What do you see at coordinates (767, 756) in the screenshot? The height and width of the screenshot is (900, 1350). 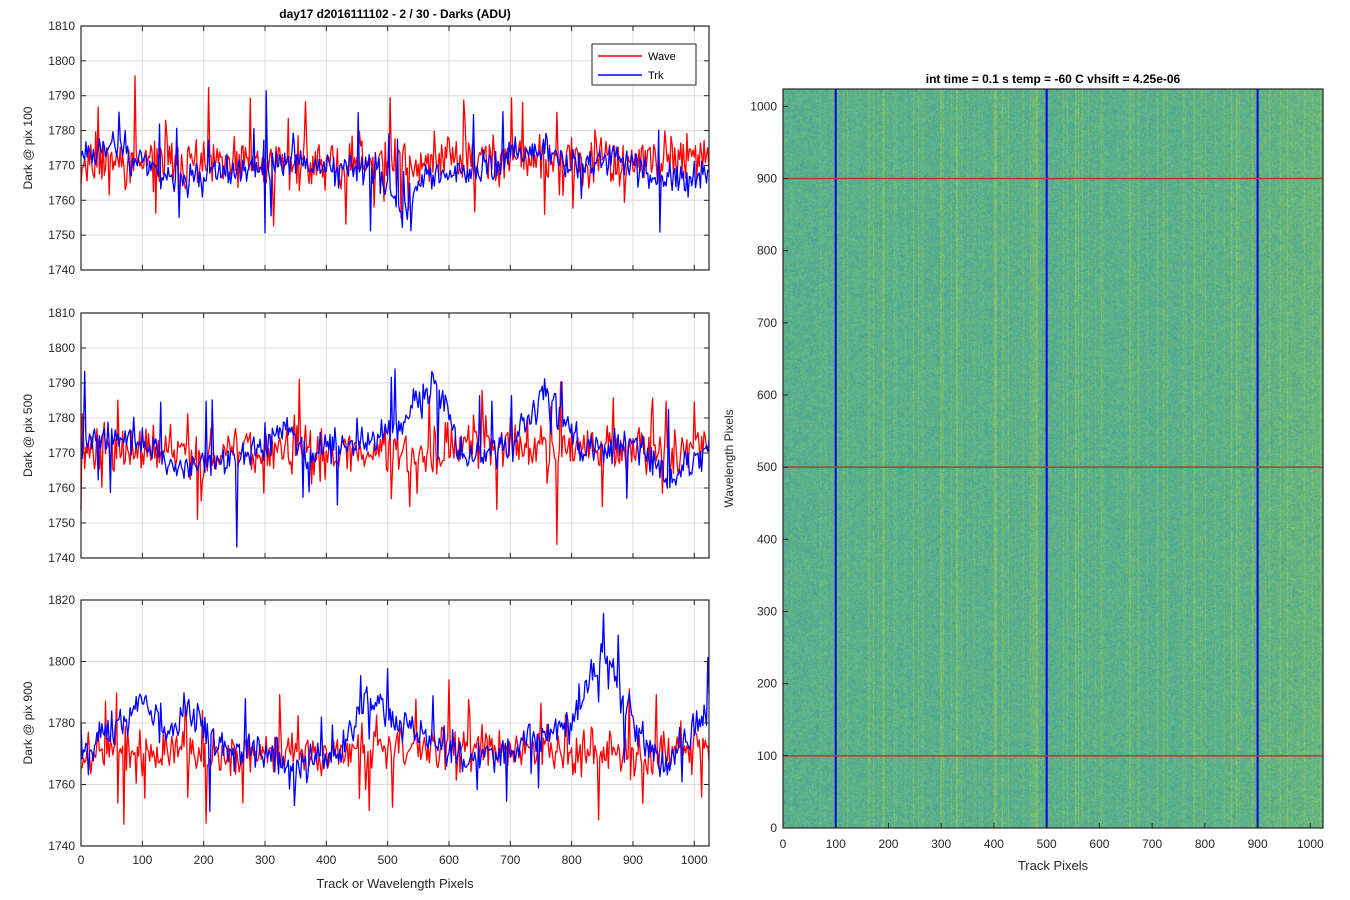 I see `y-tick-label: 100` at bounding box center [767, 756].